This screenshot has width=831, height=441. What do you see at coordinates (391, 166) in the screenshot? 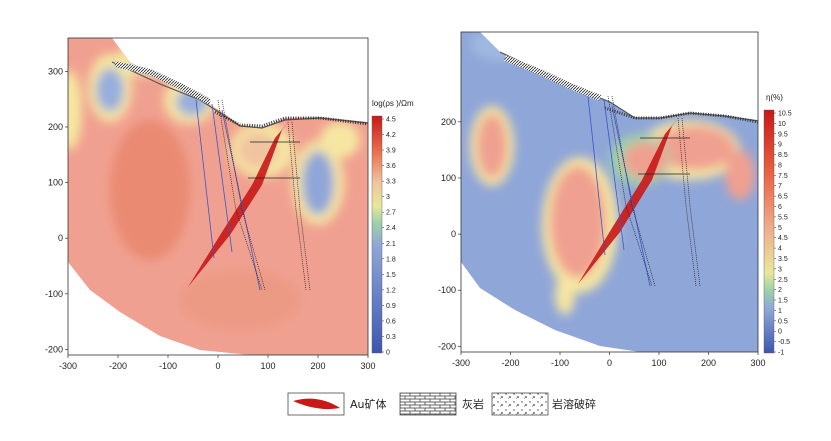
I see `colorbar-tick-label: 3.6` at bounding box center [391, 166].